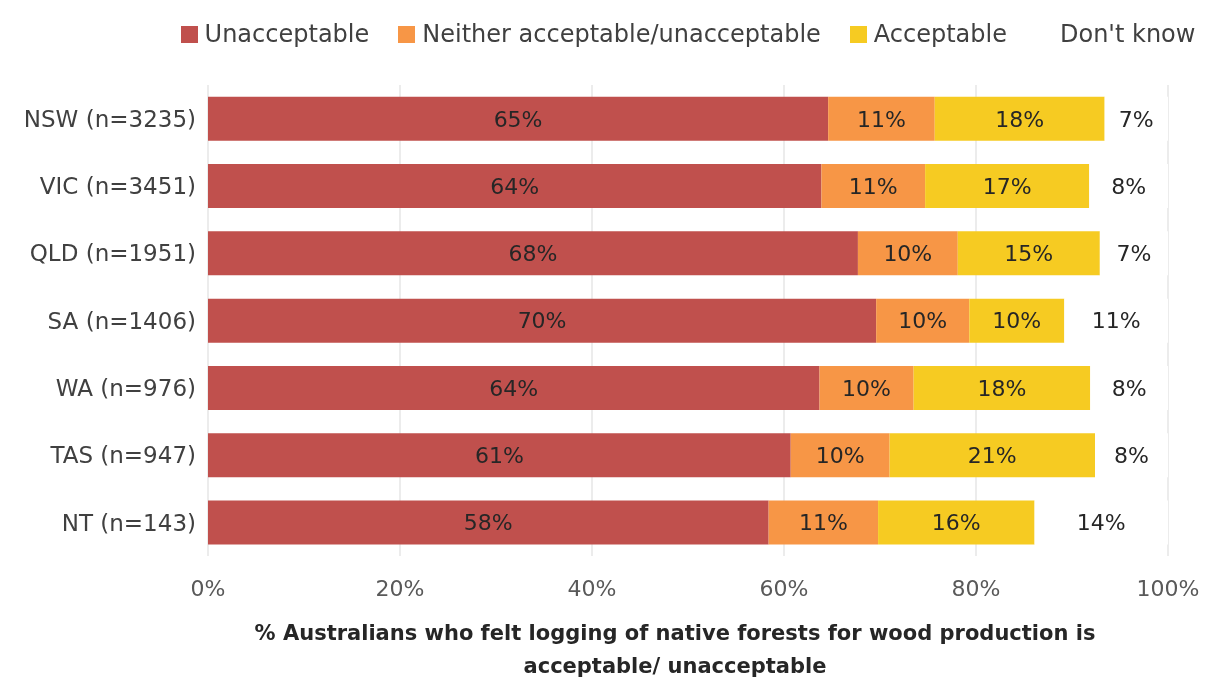  What do you see at coordinates (956, 523) in the screenshot?
I see `data-label: 16%` at bounding box center [956, 523].